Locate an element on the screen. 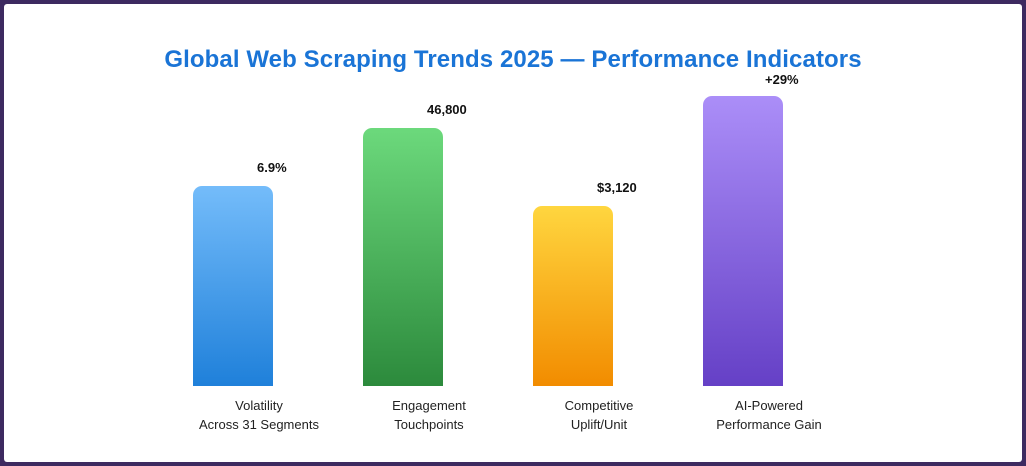 The image size is (1026, 466). value-label-1: 6.9% is located at coordinates (272, 167).